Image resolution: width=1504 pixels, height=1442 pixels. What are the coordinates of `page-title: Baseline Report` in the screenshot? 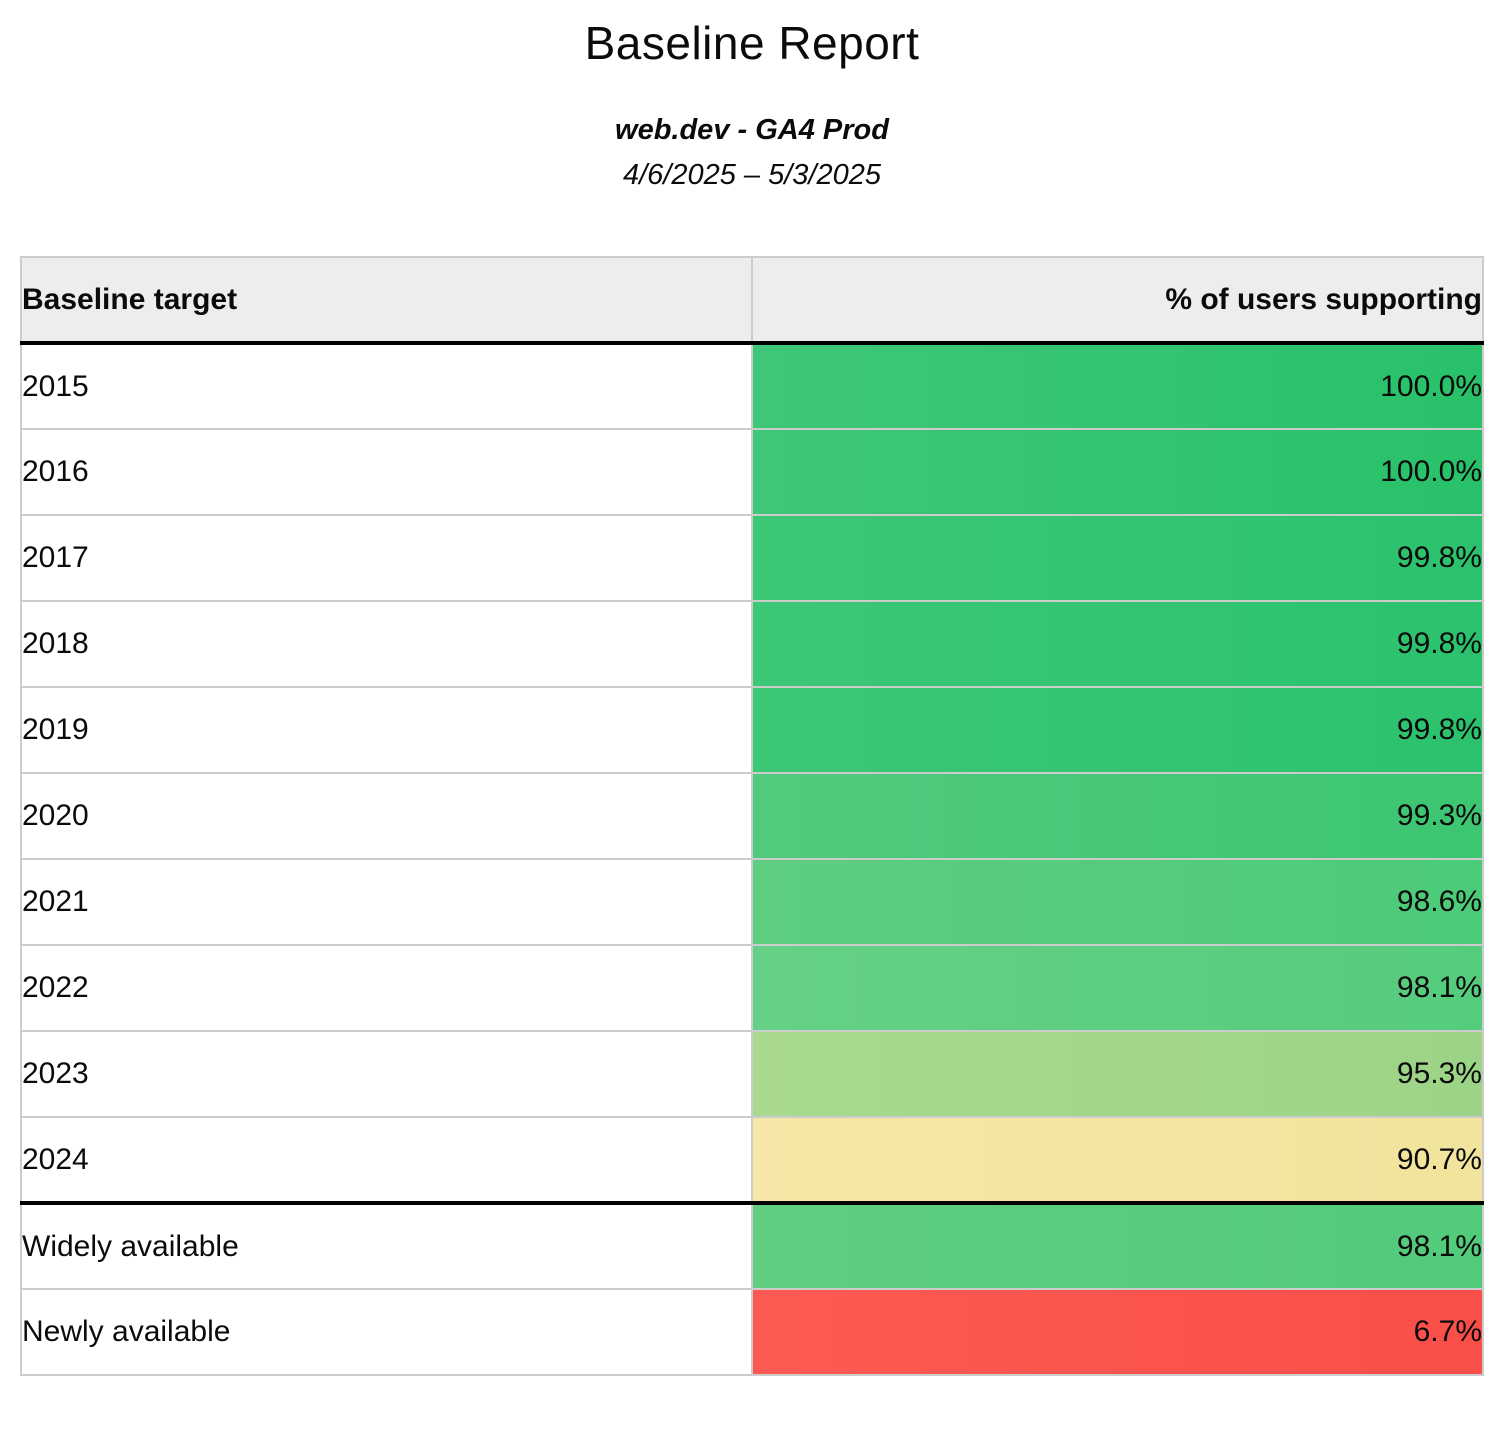 It's located at (752, 43).